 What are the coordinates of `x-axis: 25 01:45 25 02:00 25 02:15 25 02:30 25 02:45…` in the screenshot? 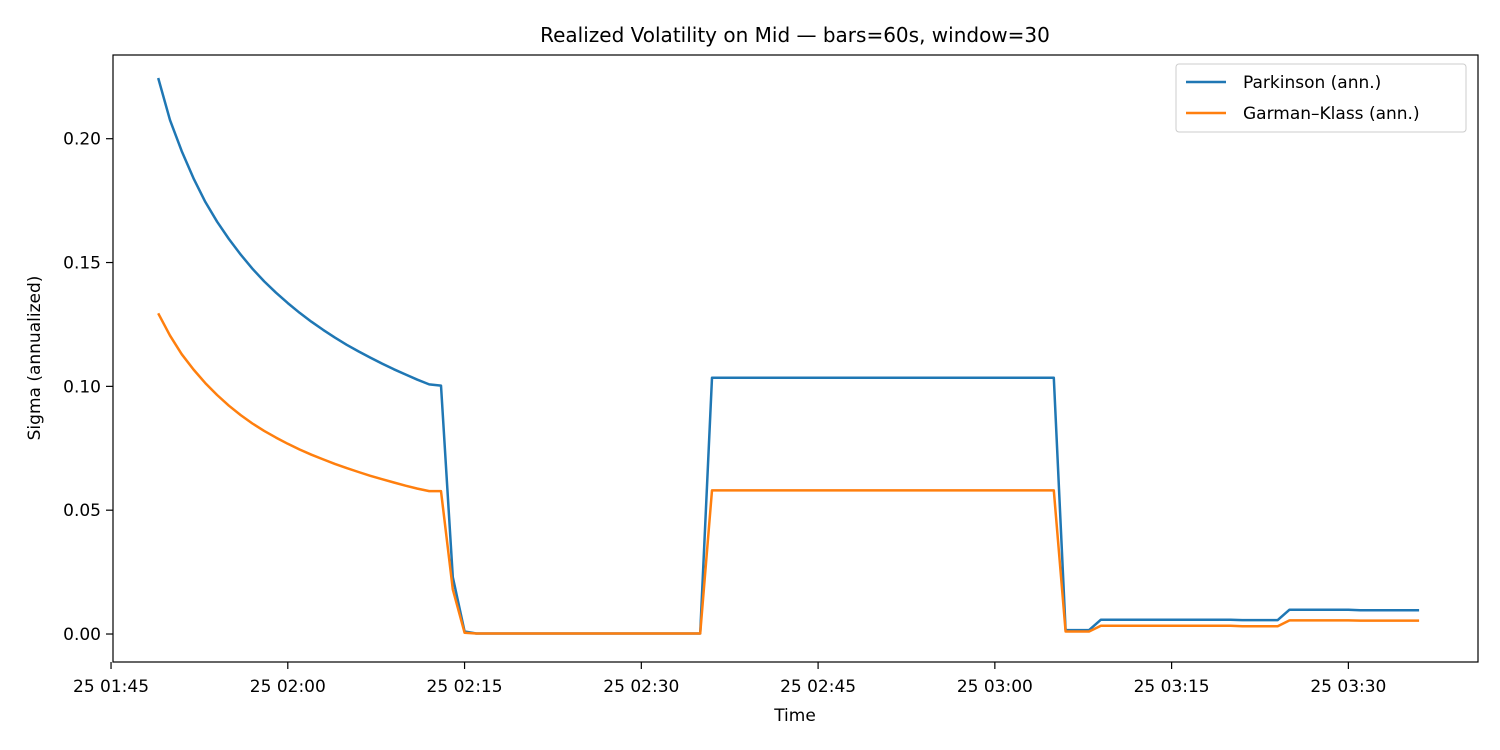 It's located at (729, 679).